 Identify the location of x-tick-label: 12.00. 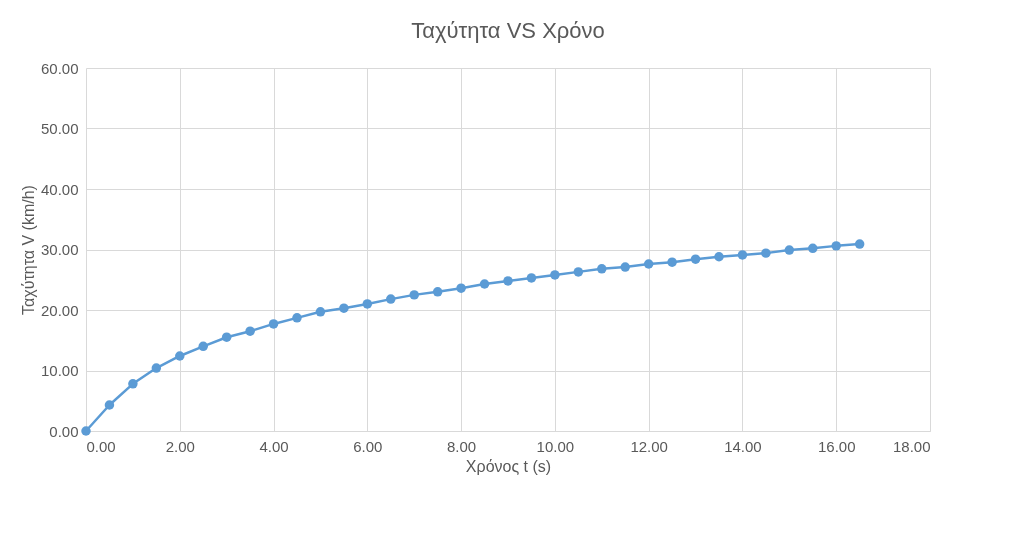
(649, 446).